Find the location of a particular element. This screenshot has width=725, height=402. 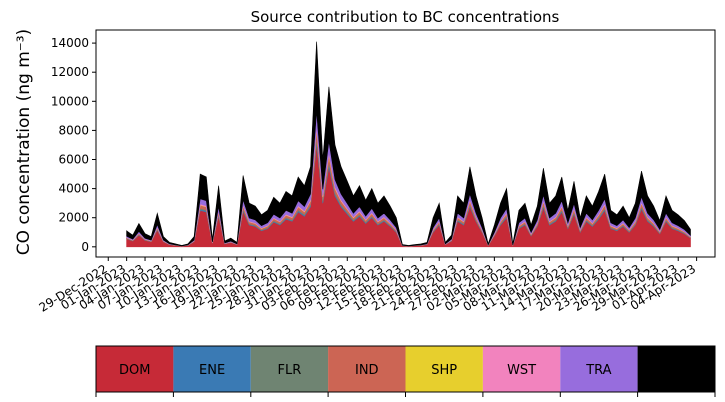

chart-title: Source contribution to BC concentrations is located at coordinates (405, 17).